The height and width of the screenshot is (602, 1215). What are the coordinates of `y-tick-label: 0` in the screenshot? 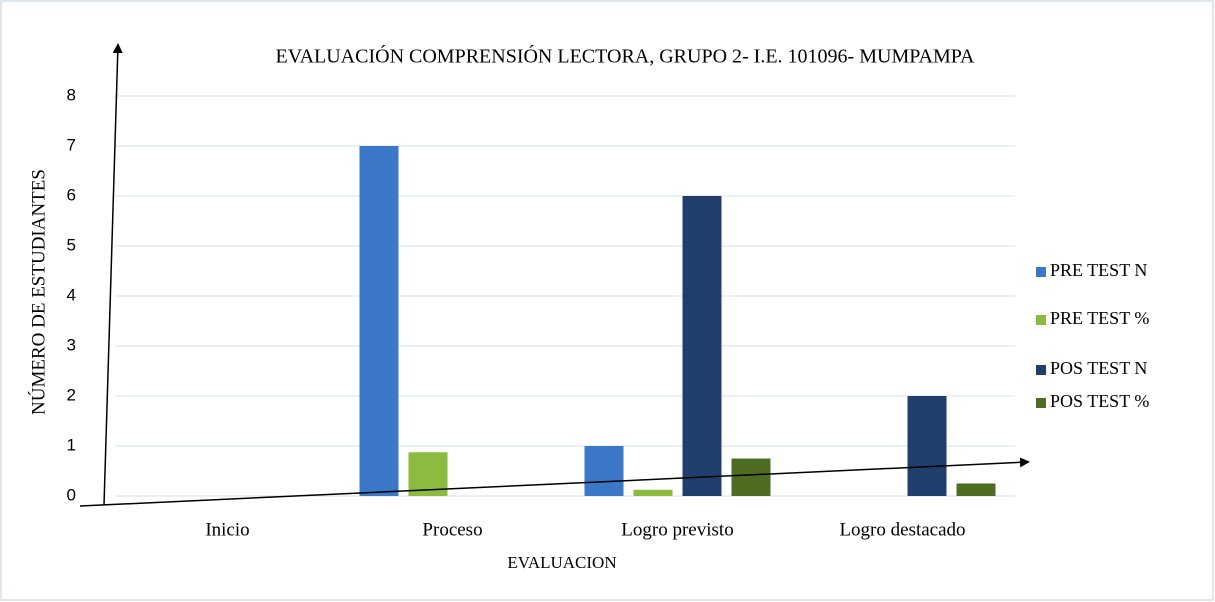 It's located at (71, 494).